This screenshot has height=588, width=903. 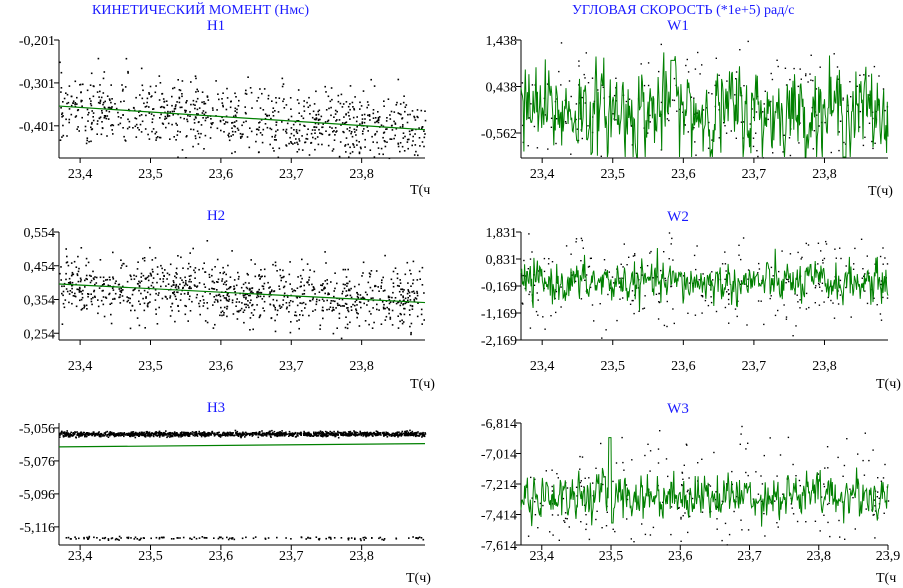 I want to click on y-tick-label: -0,301, so click(x=37, y=84).